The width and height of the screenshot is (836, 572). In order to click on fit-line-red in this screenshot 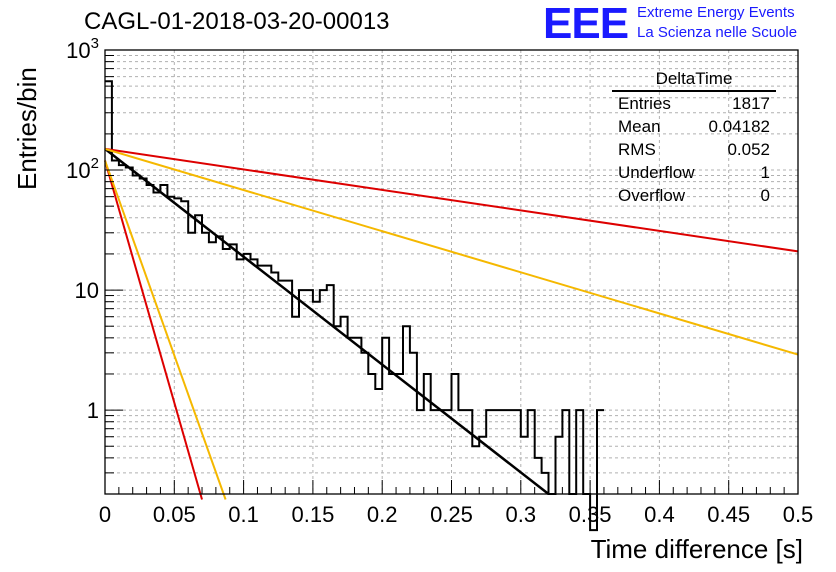, I will do `click(153, 330)`.